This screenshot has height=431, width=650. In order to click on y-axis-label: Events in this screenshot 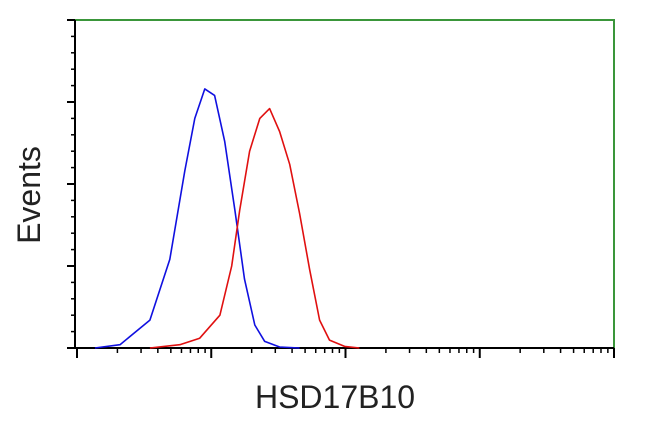, I will do `click(29, 195)`.